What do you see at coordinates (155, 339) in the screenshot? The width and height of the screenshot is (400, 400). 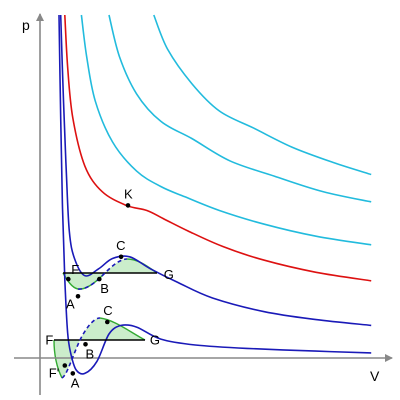 I see `point-label-7: G` at bounding box center [155, 339].